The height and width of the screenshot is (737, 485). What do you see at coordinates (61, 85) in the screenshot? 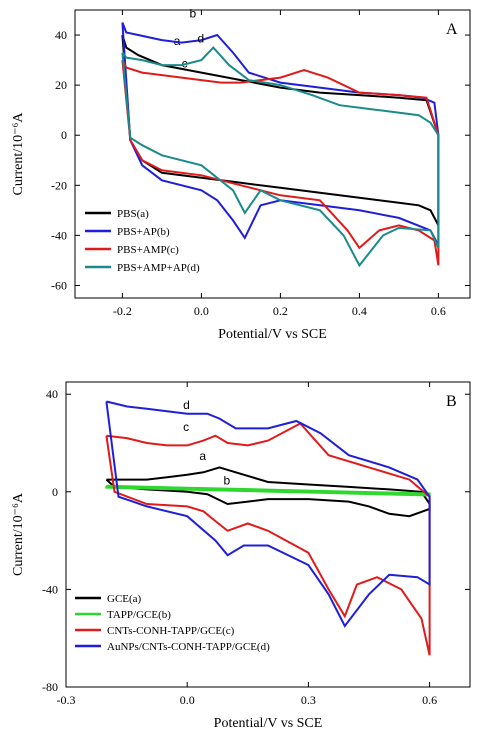
I see `y-tick-label: 20` at bounding box center [61, 85].